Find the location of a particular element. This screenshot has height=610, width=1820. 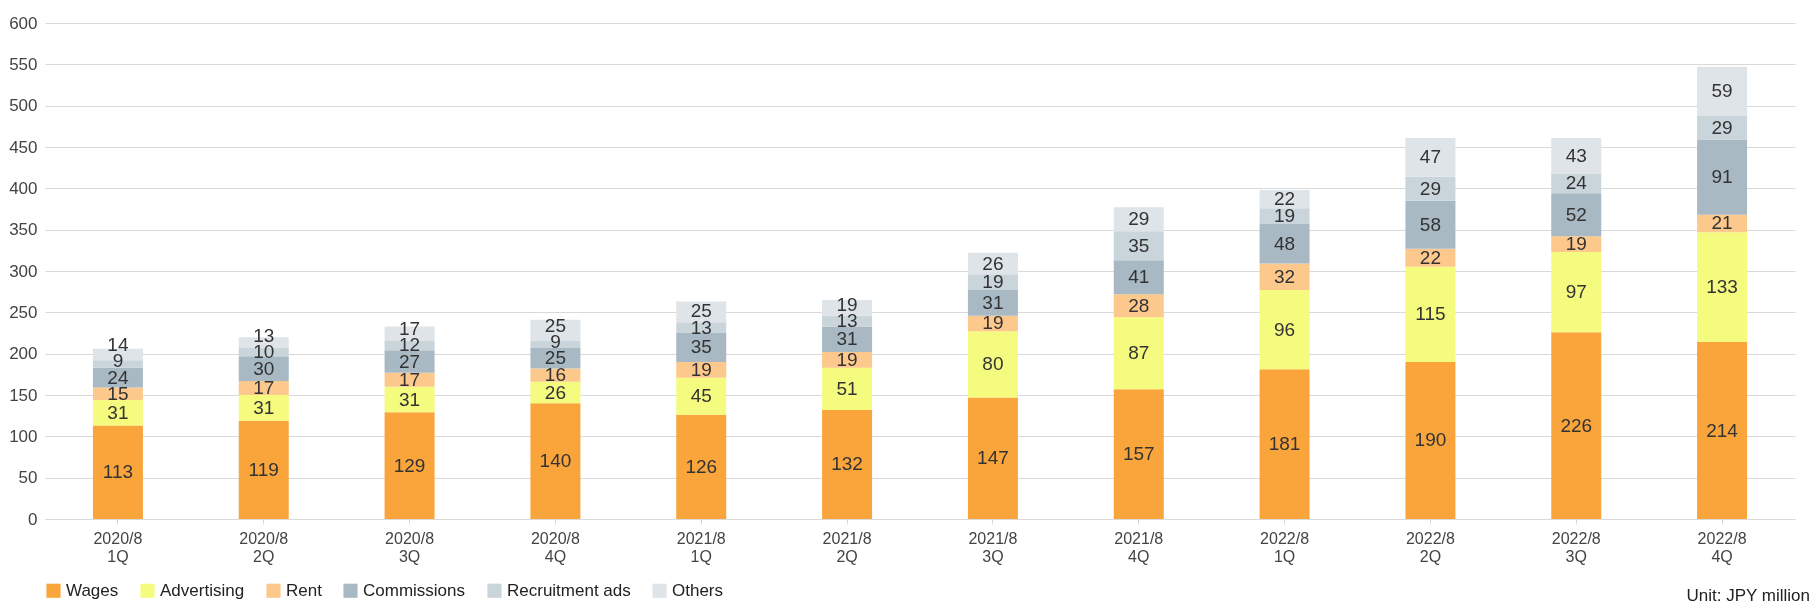

y-tick-label: 550 is located at coordinates (23, 64).